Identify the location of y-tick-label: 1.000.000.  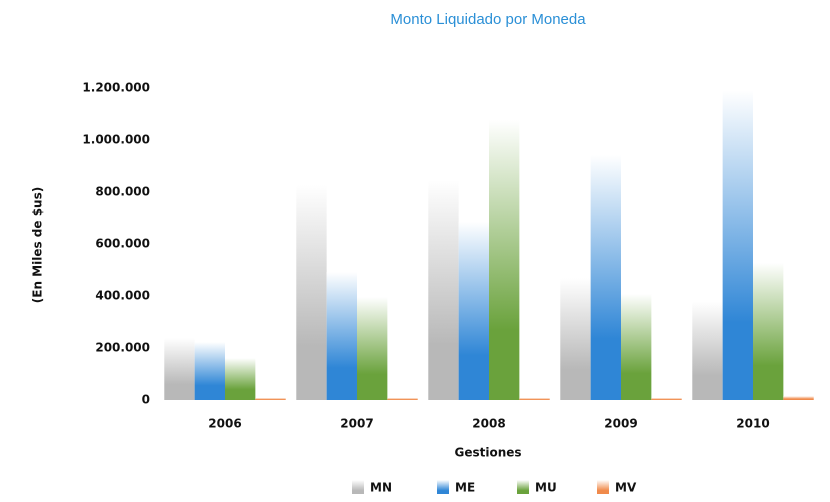
(116, 140).